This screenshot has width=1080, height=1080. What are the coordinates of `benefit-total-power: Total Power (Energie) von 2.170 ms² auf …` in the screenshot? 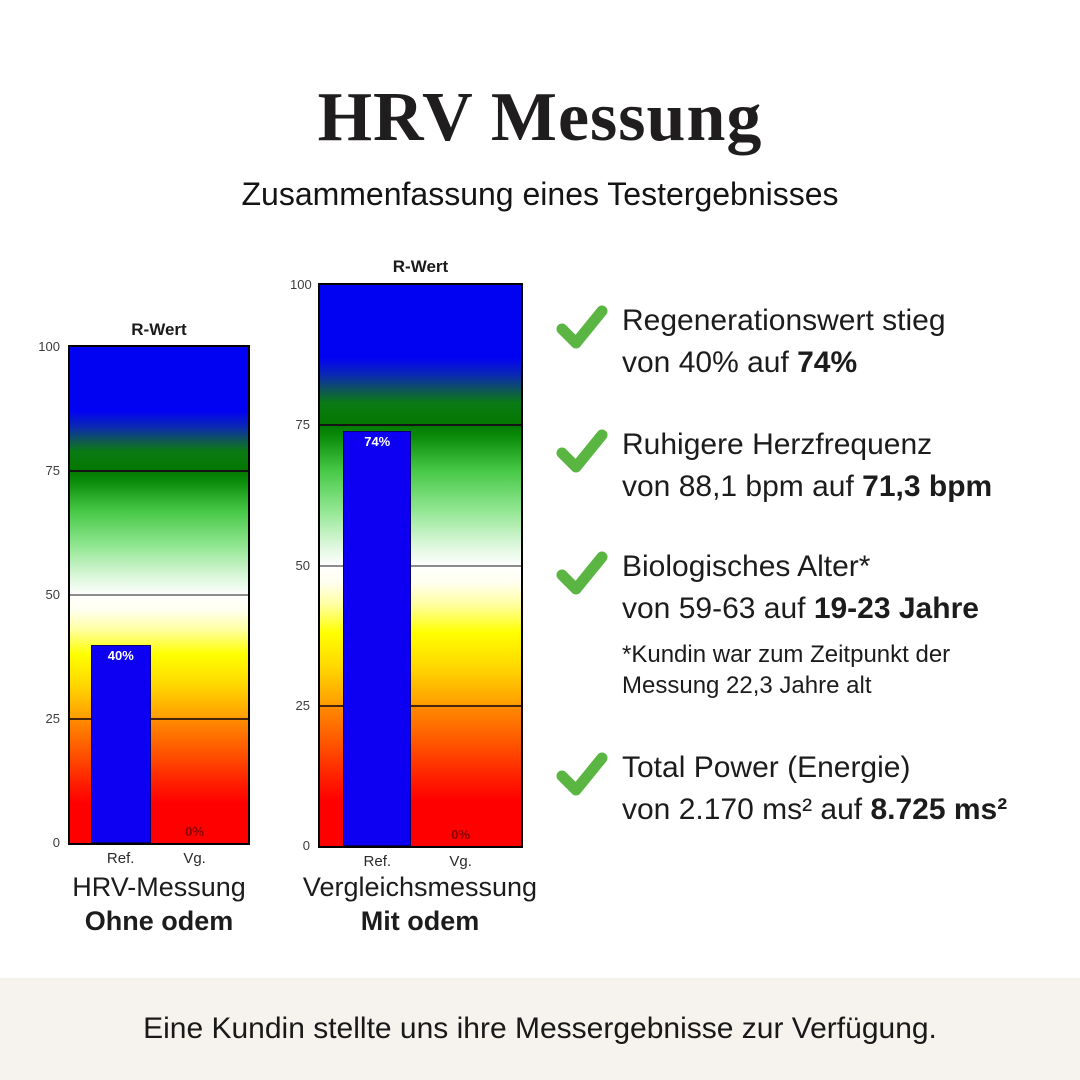 It's located at (806, 789).